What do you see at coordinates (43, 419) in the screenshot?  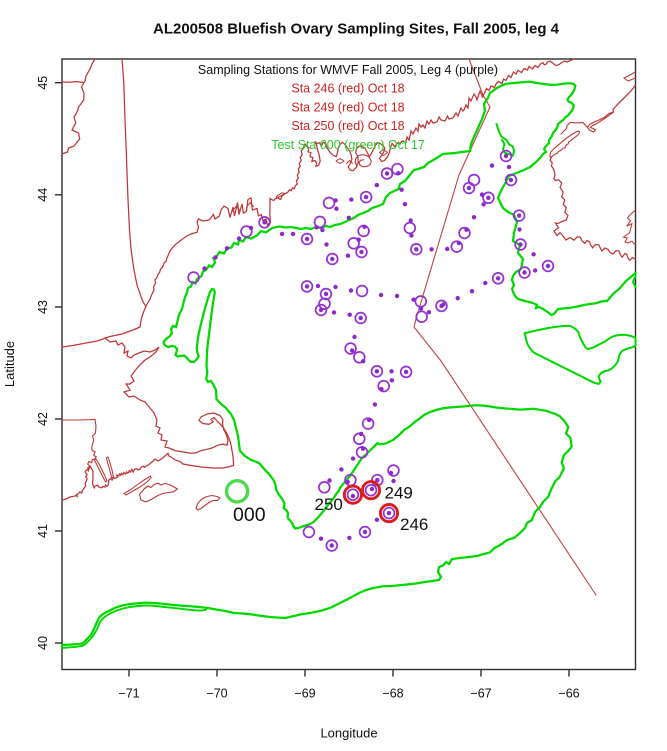 I see `svg-text: 42` at bounding box center [43, 419].